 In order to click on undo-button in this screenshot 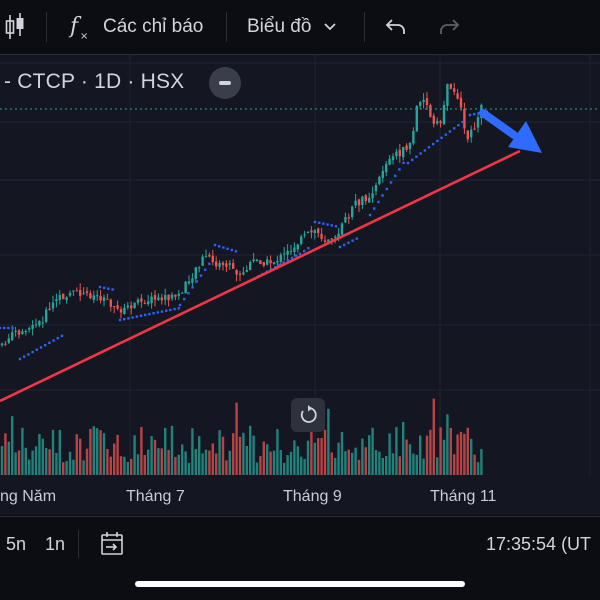, I will do `click(396, 27)`.